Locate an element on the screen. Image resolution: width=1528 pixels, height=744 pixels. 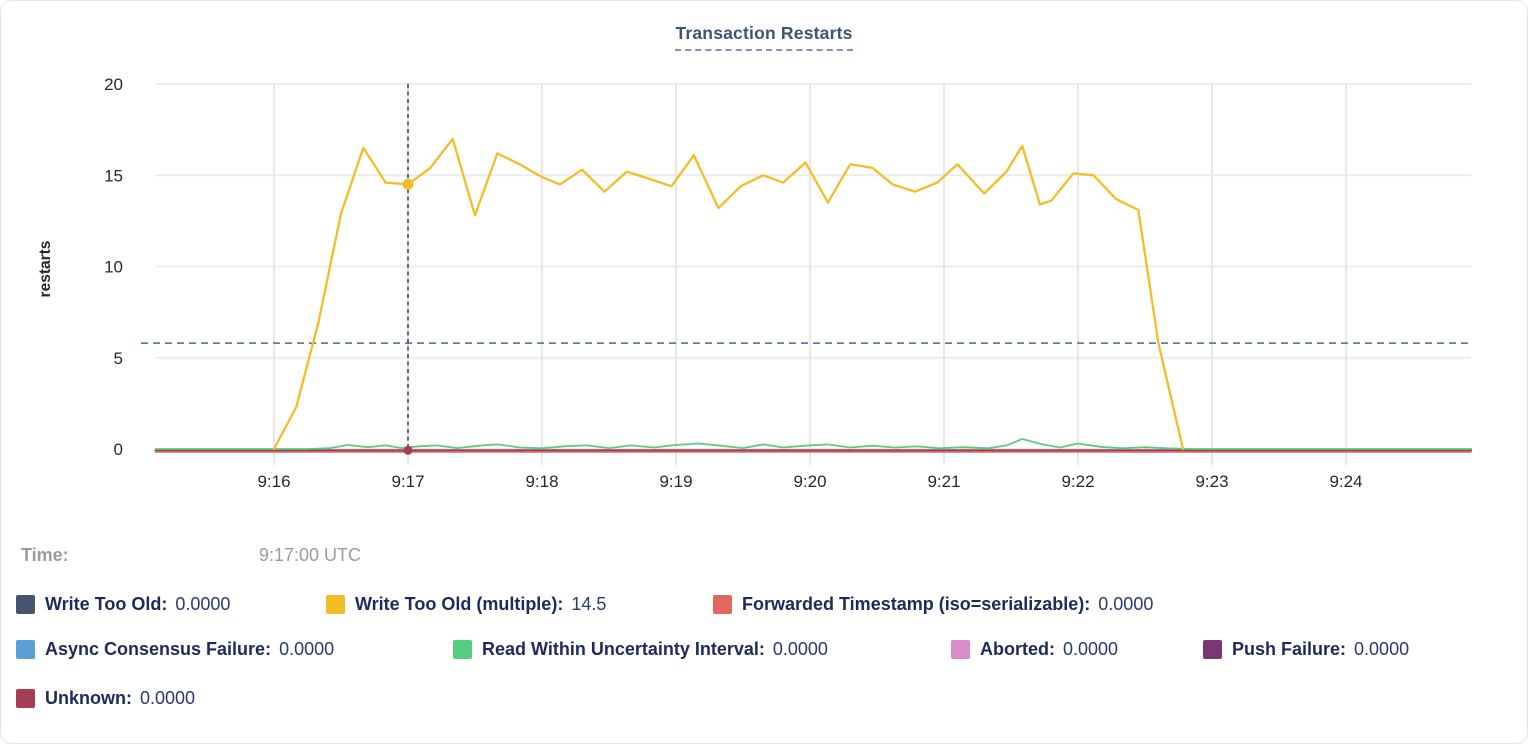
legend-item-async-consensus-failure: Async Consensus Failure: 0.0000 is located at coordinates (175, 649).